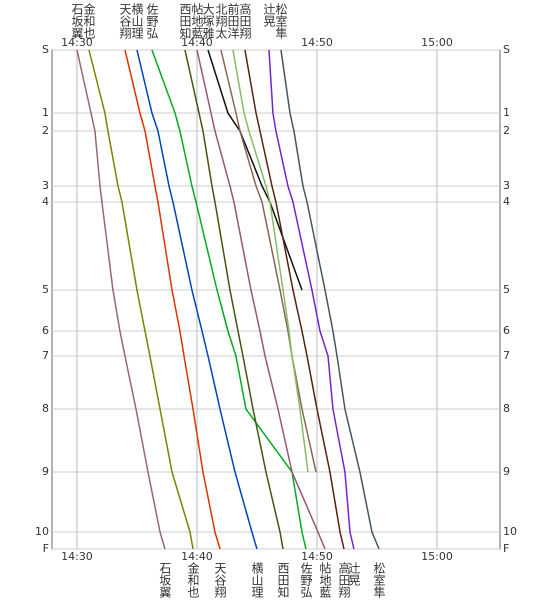 Image resolution: width=545 pixels, height=600 pixels. I want to click on runner-name: 北翔太, so click(221, 21).